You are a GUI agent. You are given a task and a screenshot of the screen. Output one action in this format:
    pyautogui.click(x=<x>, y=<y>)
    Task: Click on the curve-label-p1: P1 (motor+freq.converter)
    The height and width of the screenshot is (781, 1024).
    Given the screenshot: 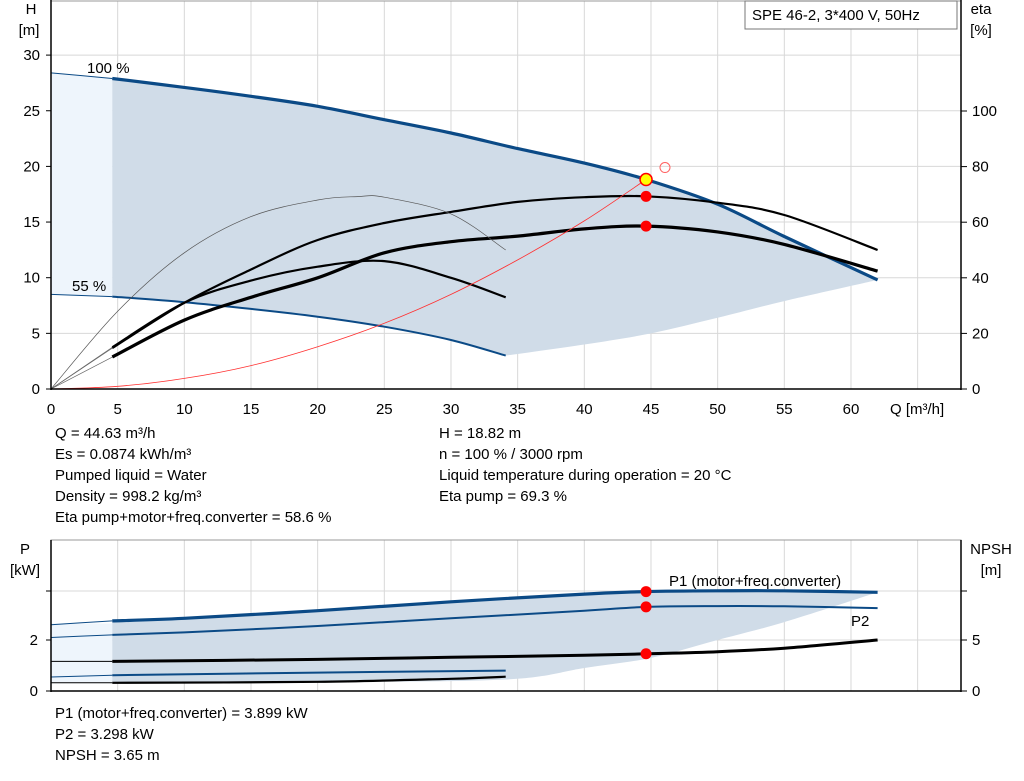 What is the action you would take?
    pyautogui.click(x=755, y=581)
    